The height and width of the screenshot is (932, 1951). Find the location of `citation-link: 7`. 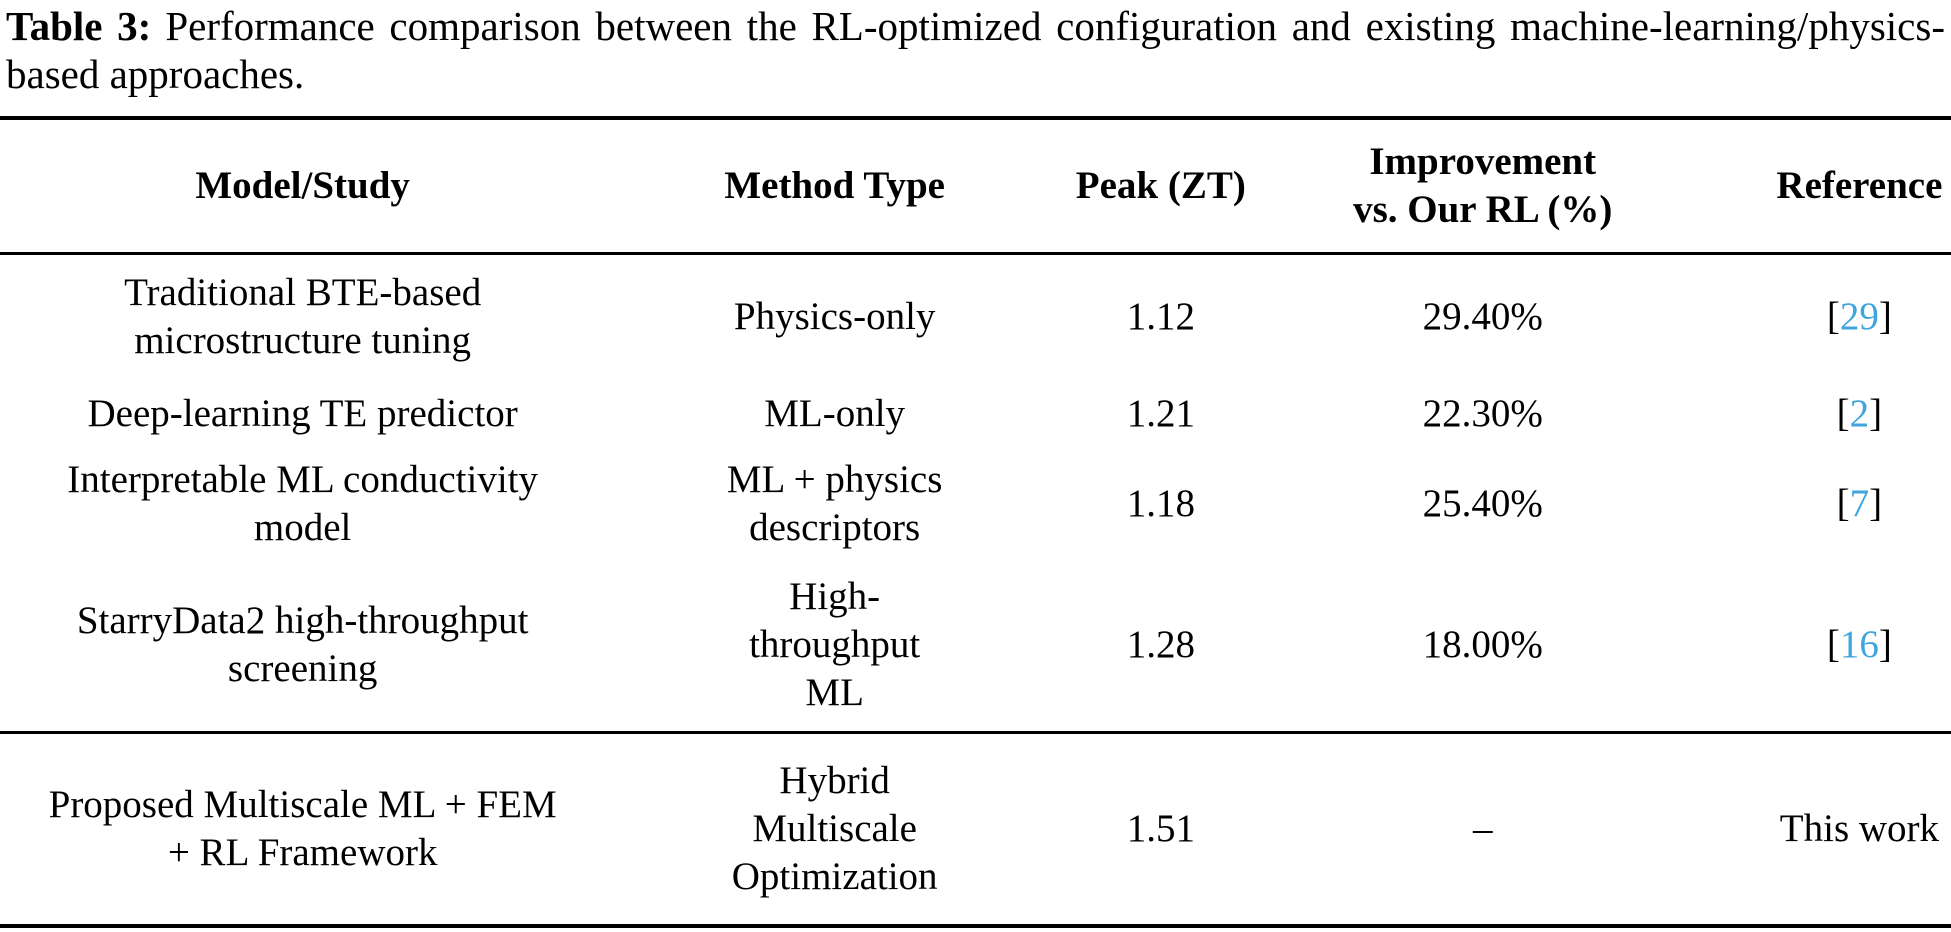

citation-link: 7 is located at coordinates (1859, 503).